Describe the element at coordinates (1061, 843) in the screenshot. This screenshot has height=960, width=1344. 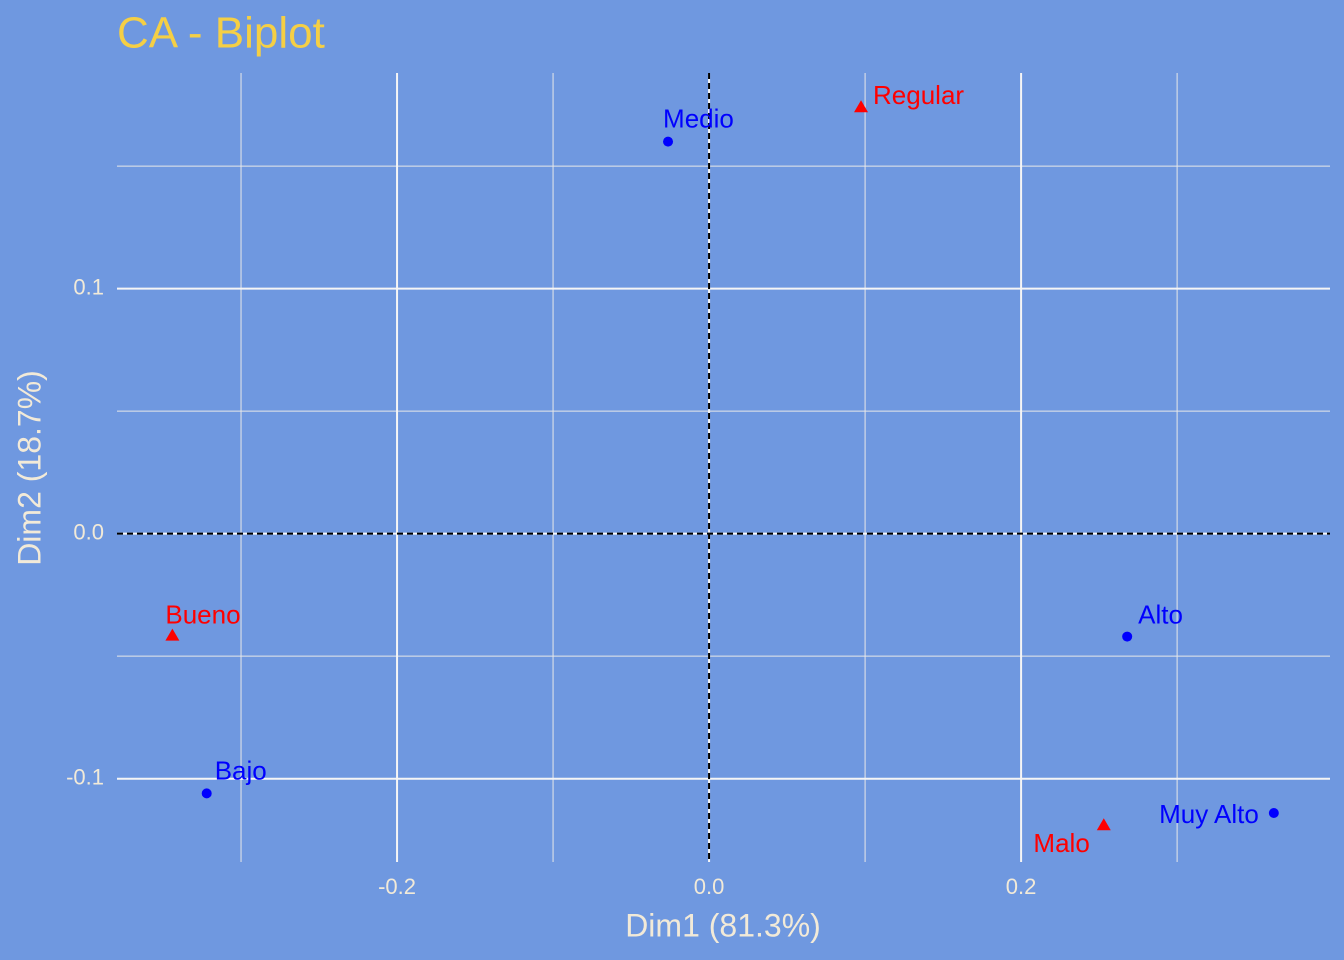
I see `point-label: Malo` at that location.